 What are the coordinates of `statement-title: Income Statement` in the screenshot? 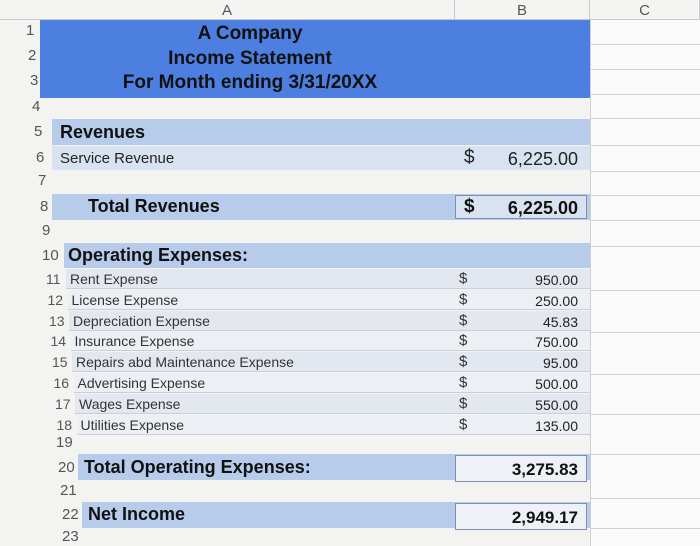 It's located at (250, 58).